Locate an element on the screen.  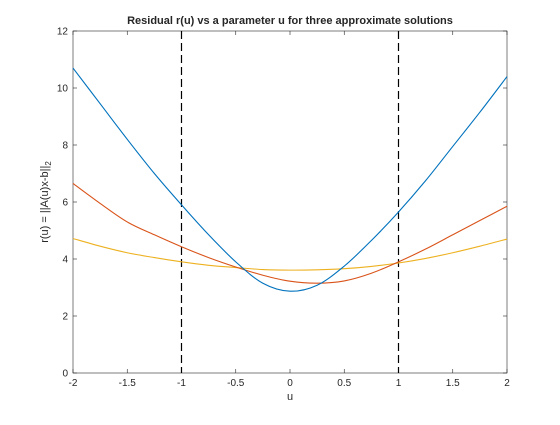
y-tick-label: 10 is located at coordinates (63, 89).